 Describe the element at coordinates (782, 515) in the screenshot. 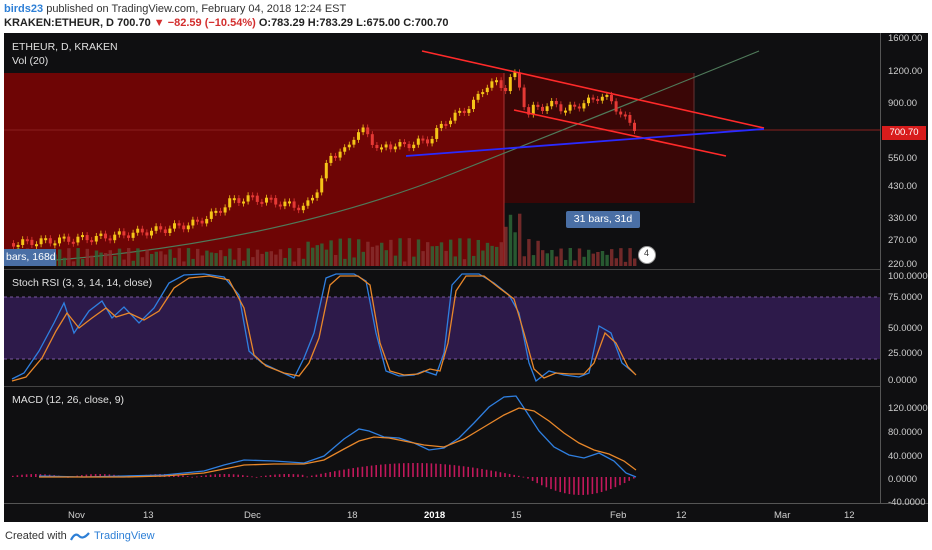

I see `time-tick: Mar` at that location.